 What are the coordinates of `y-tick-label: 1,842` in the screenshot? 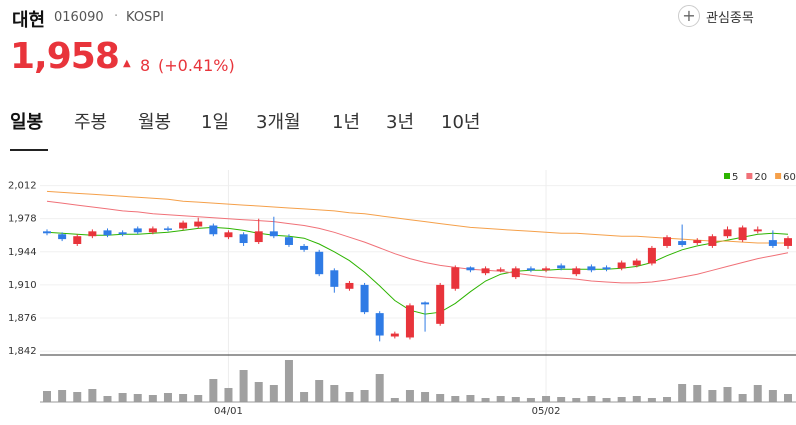 It's located at (22, 351).